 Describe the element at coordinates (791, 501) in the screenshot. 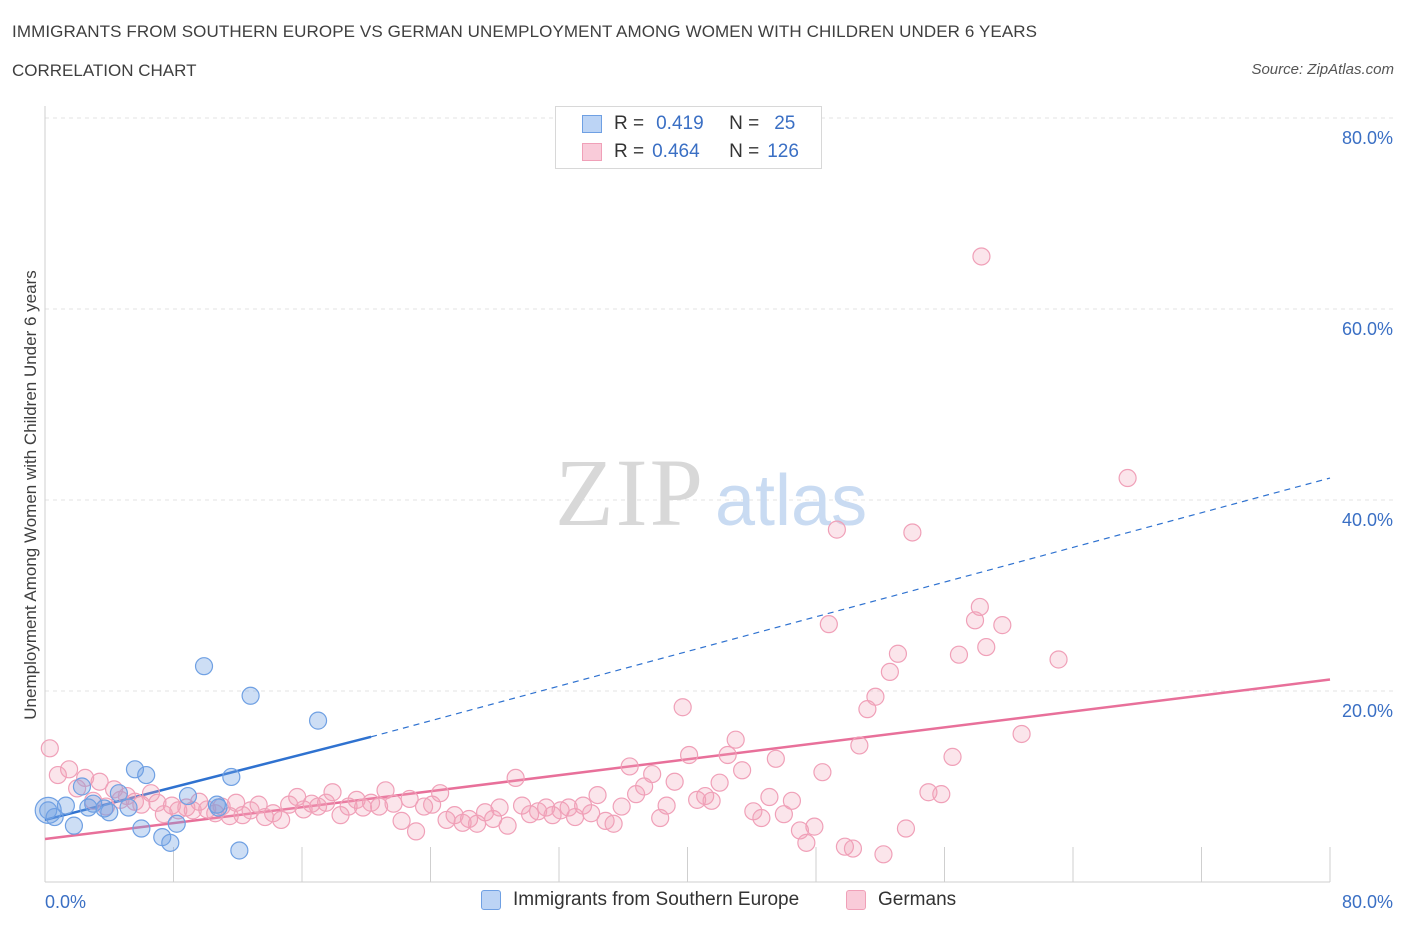

I see `watermark-atlas: atlas` at that location.